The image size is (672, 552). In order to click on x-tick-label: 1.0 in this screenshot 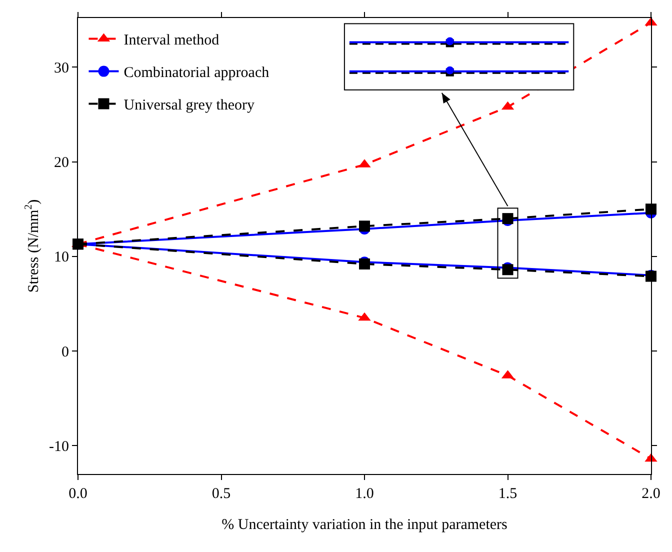, I will do `click(364, 494)`.